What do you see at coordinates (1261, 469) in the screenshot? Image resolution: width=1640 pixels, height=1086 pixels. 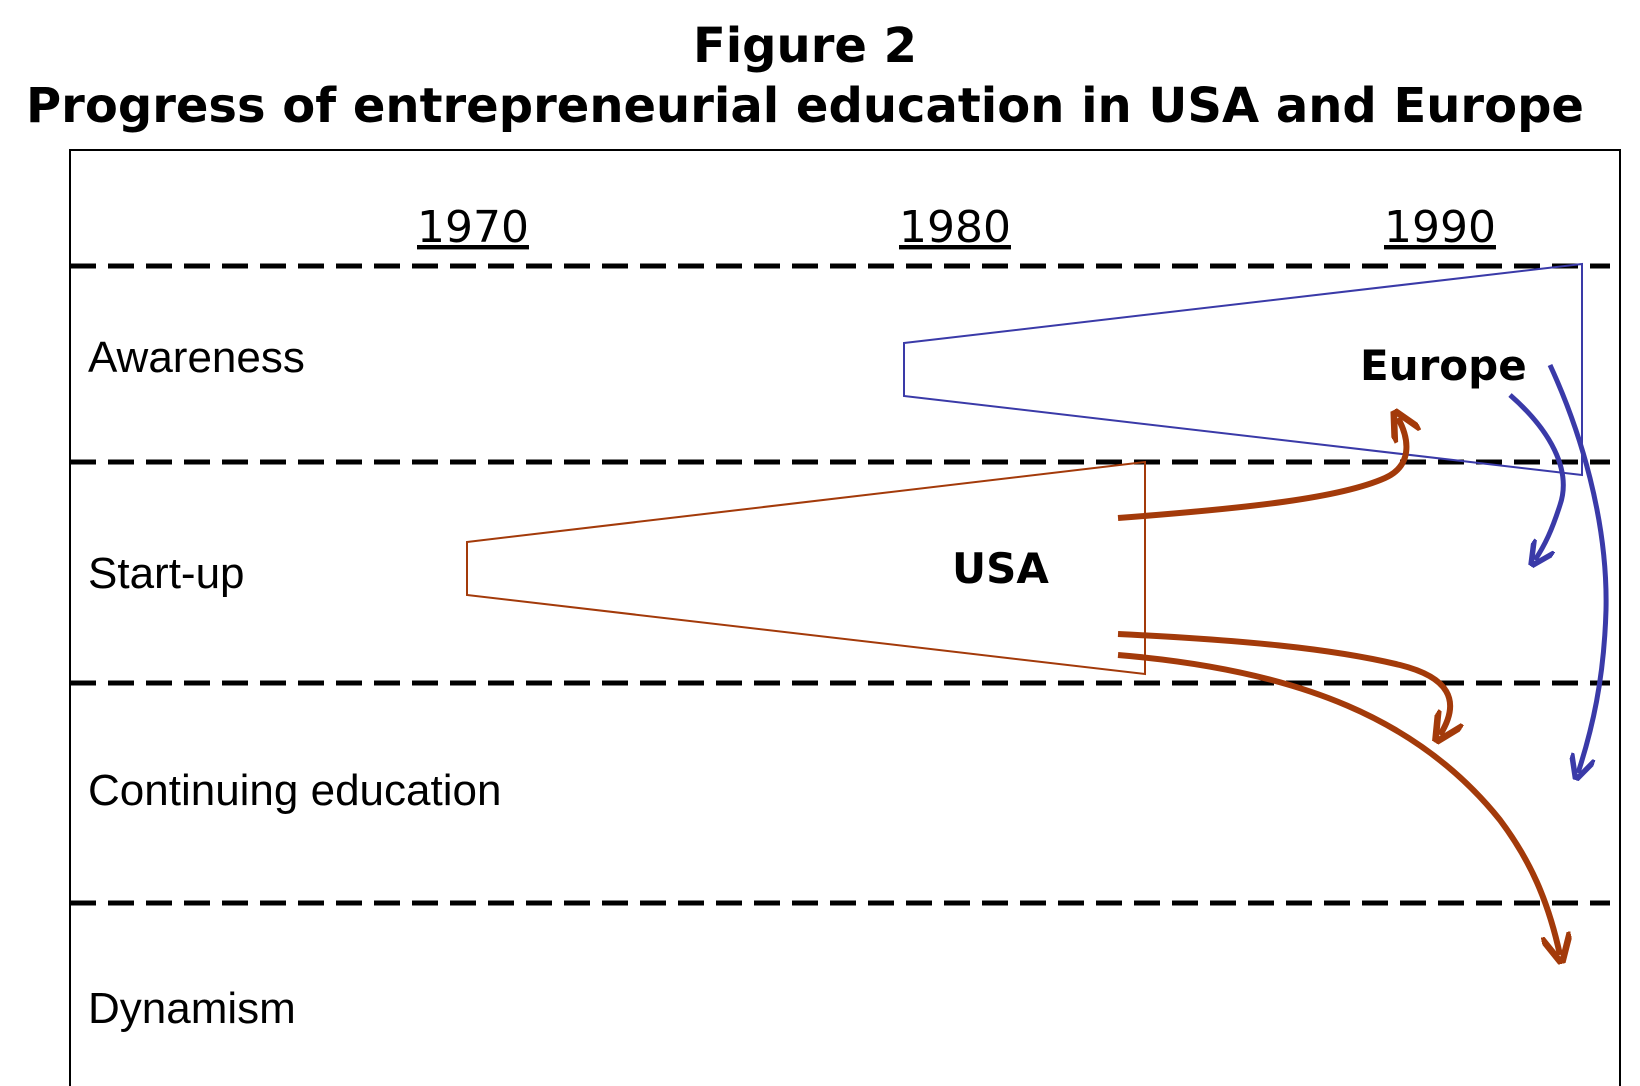 I see `usa-arrow-to-awareness` at bounding box center [1261, 469].